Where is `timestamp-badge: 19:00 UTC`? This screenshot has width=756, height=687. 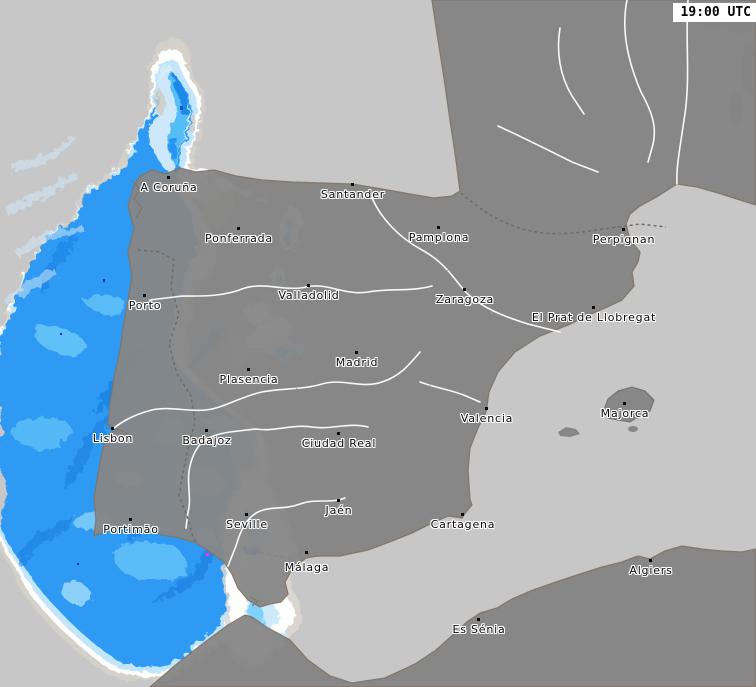
timestamp-badge: 19:00 UTC is located at coordinates (714, 12).